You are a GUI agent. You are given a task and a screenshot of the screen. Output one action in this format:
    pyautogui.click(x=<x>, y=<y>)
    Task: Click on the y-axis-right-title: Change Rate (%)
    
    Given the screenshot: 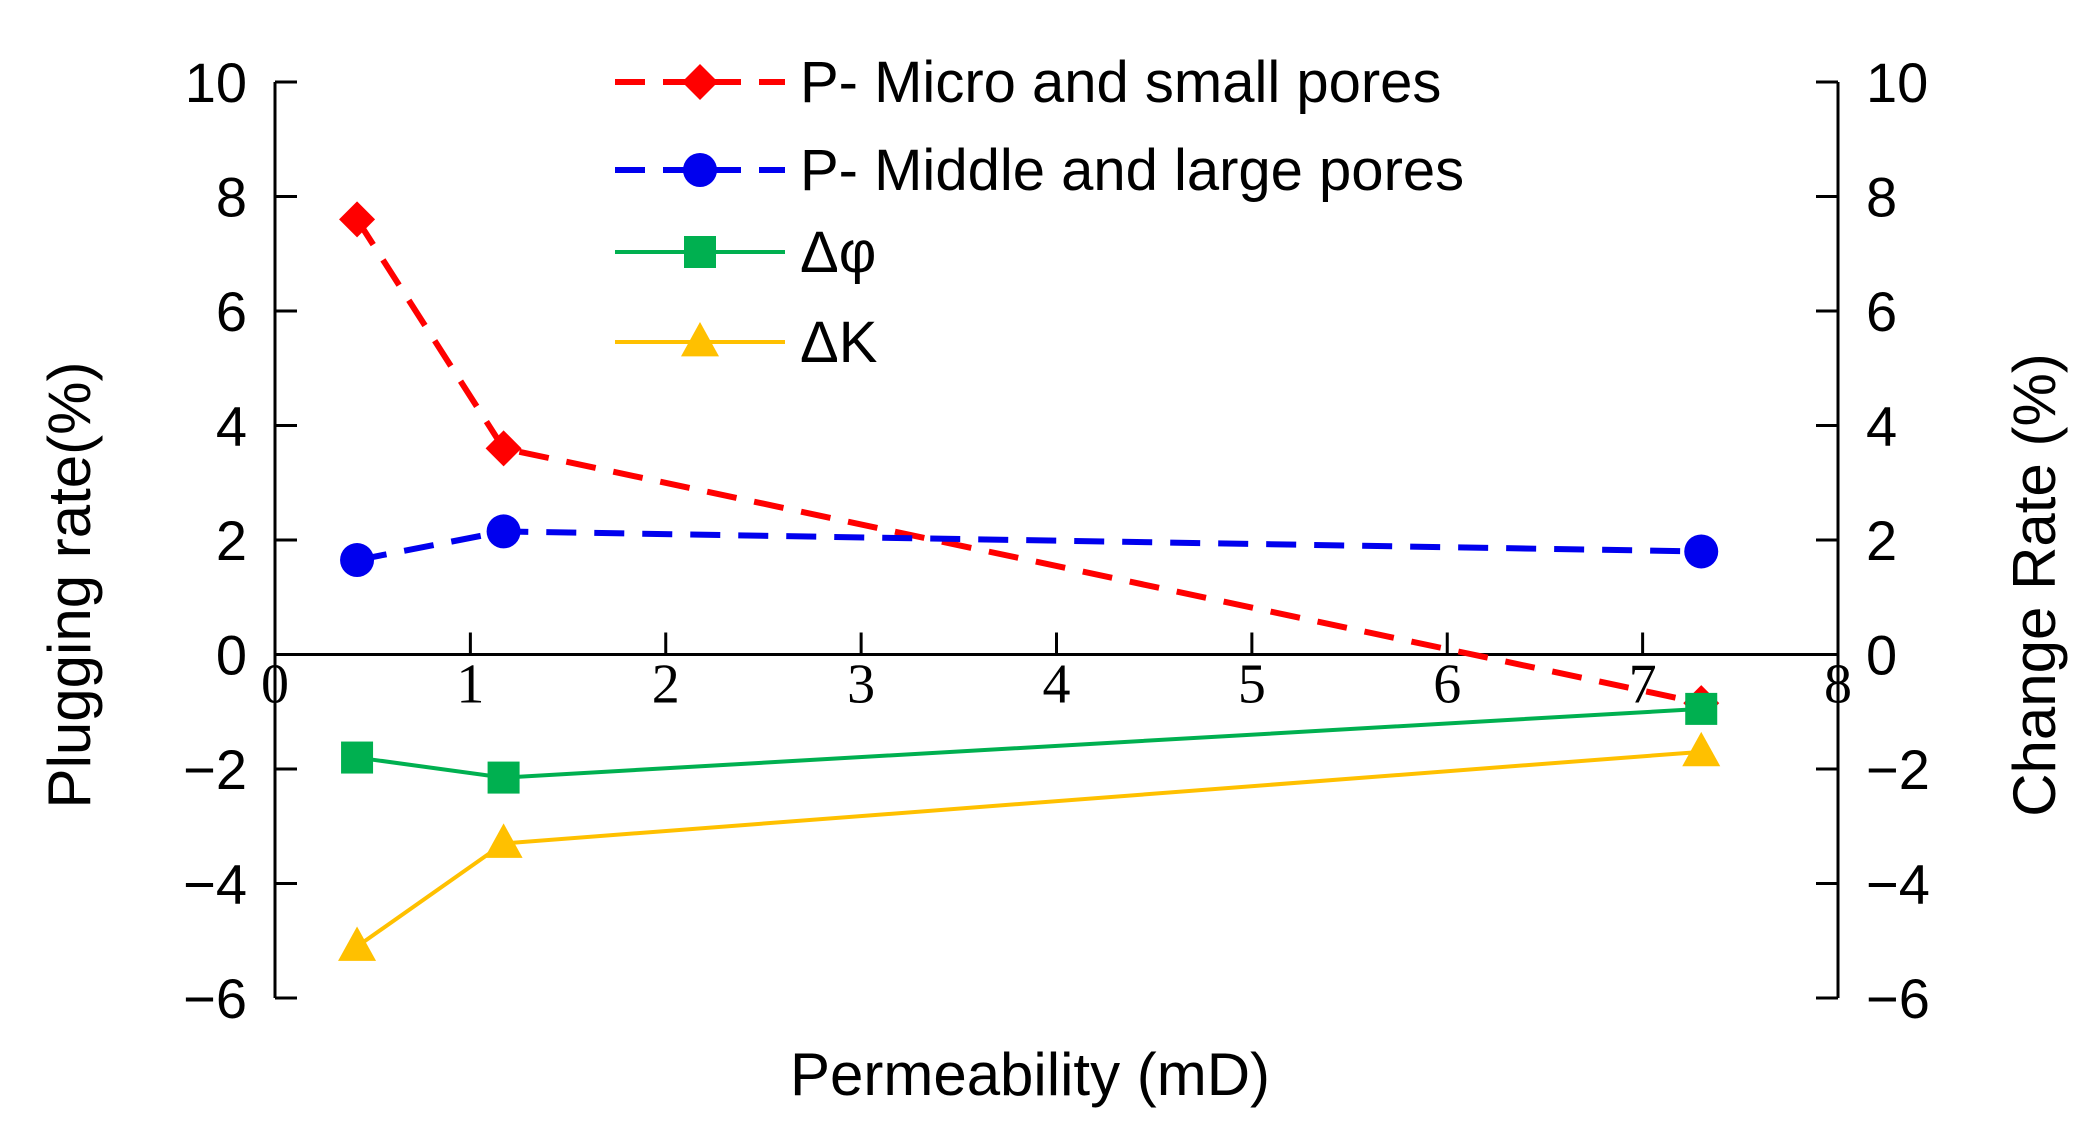 What is the action you would take?
    pyautogui.click(x=2034, y=585)
    